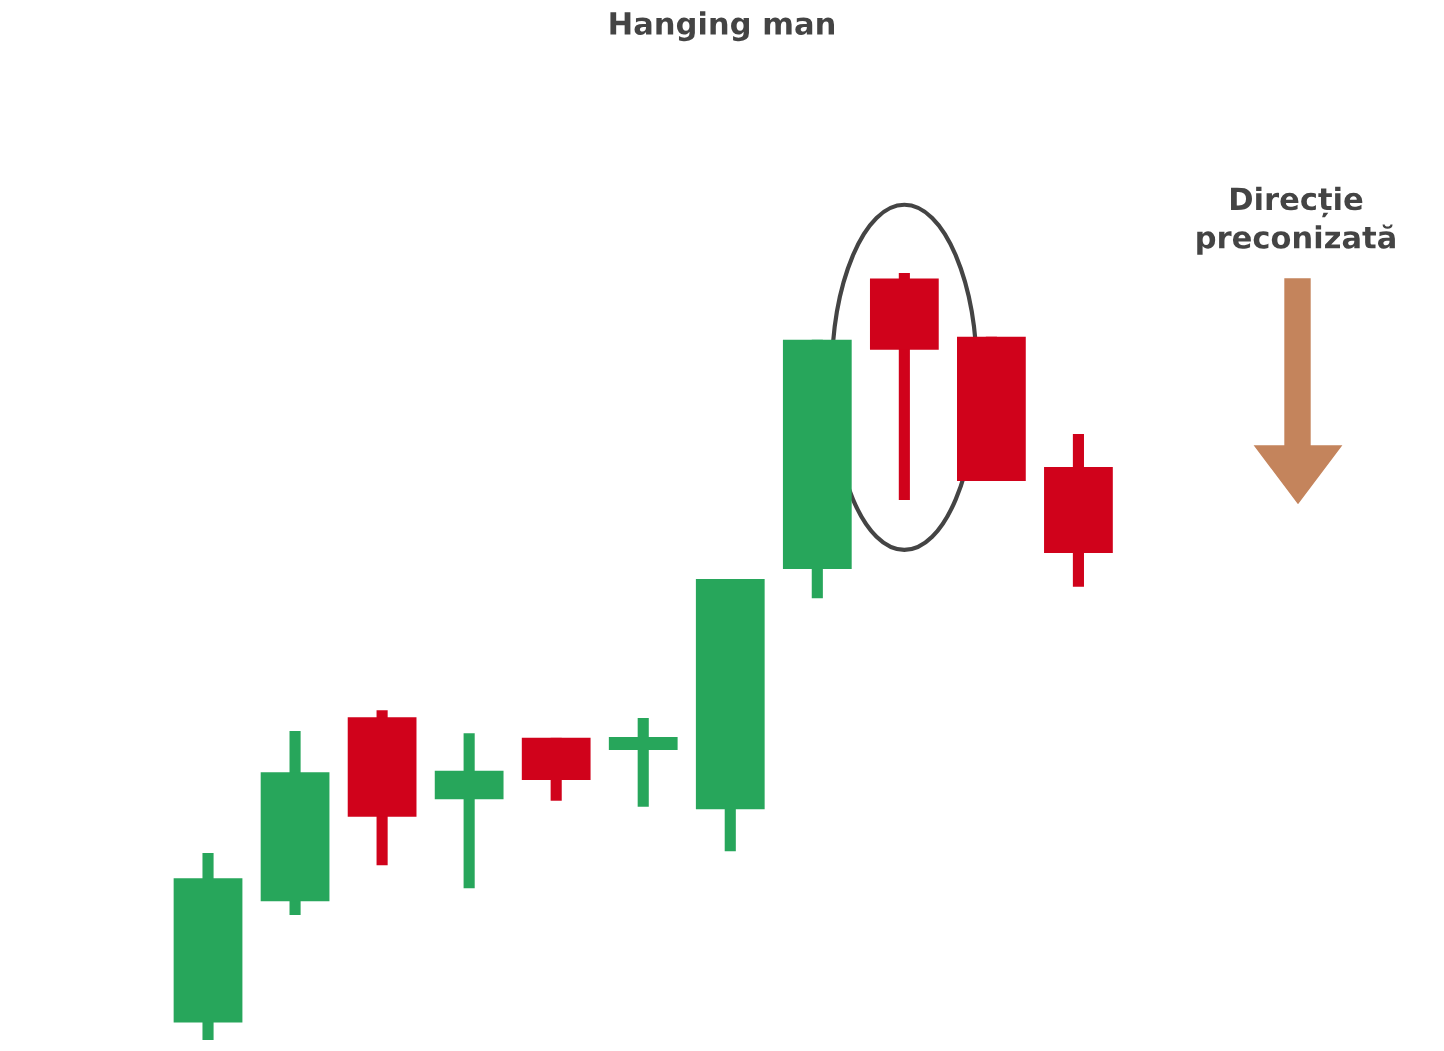 The width and height of the screenshot is (1444, 1051). I want to click on text: Direcție preconizată, so click(1296, 220).